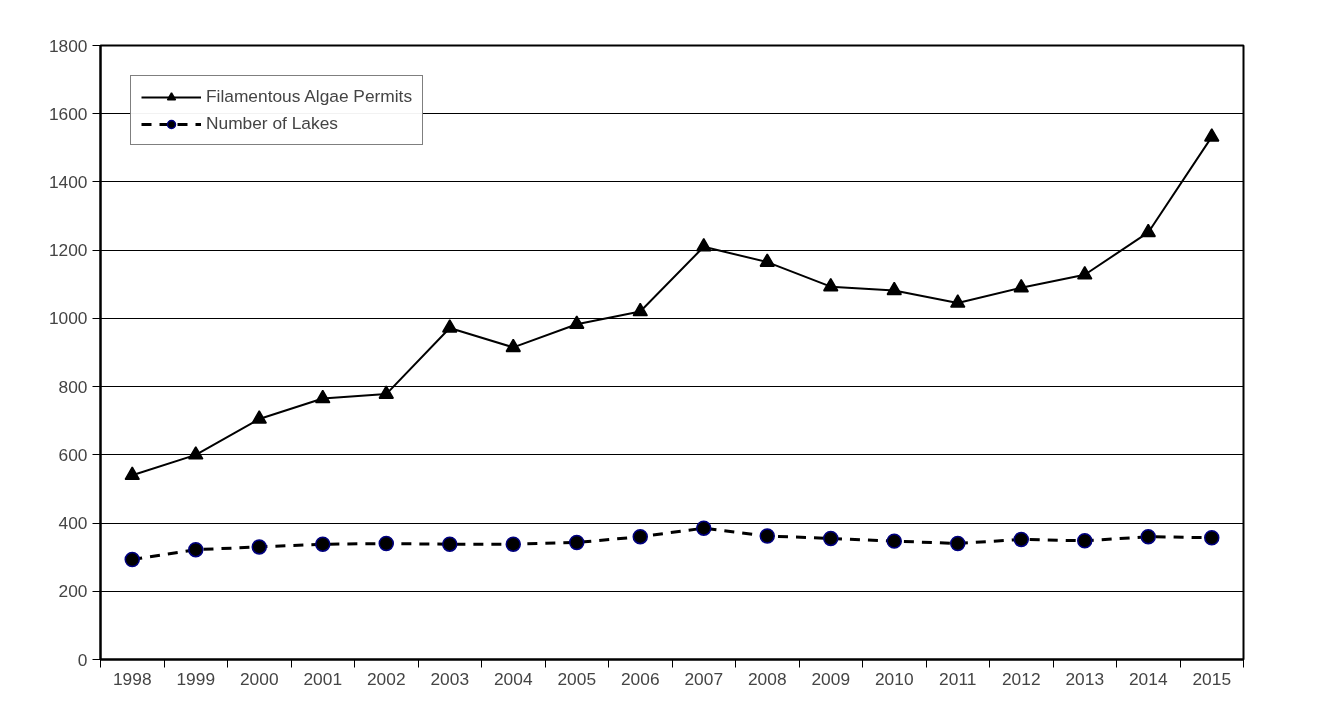 This screenshot has height=714, width=1323. What do you see at coordinates (1021, 678) in the screenshot?
I see `x-tick-label: 2012` at bounding box center [1021, 678].